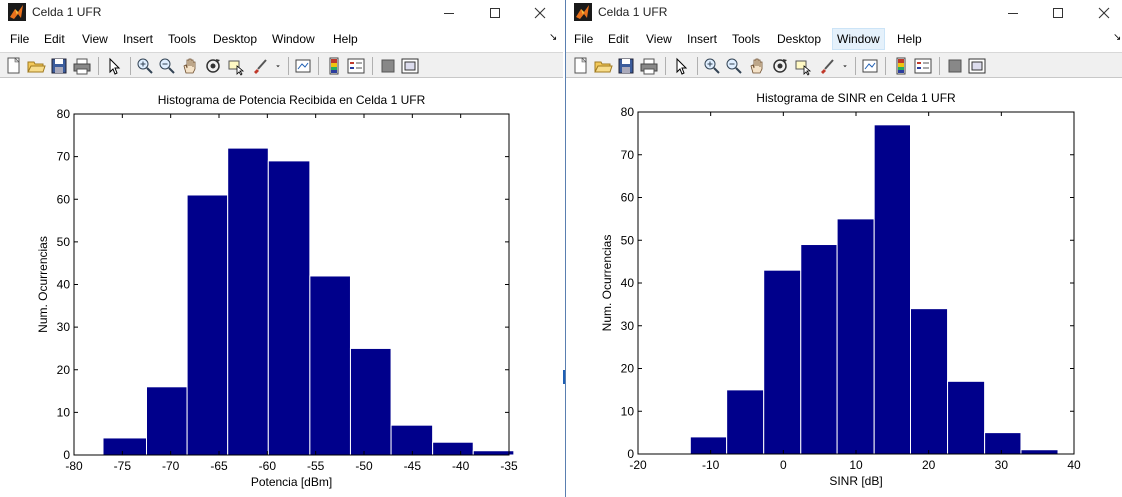  What do you see at coordinates (1002, 465) in the screenshot?
I see `x-tick-label: 30` at bounding box center [1002, 465].